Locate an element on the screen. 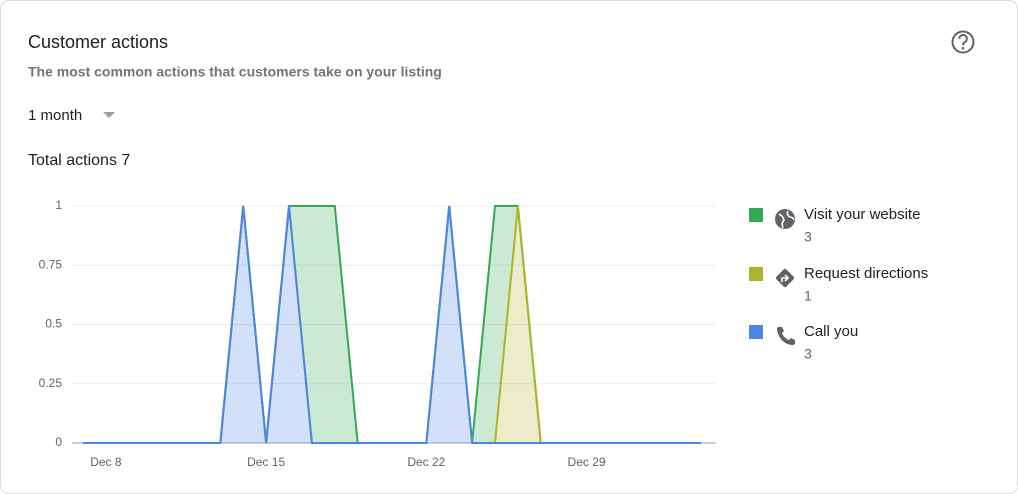  globe-icon is located at coordinates (785, 219).